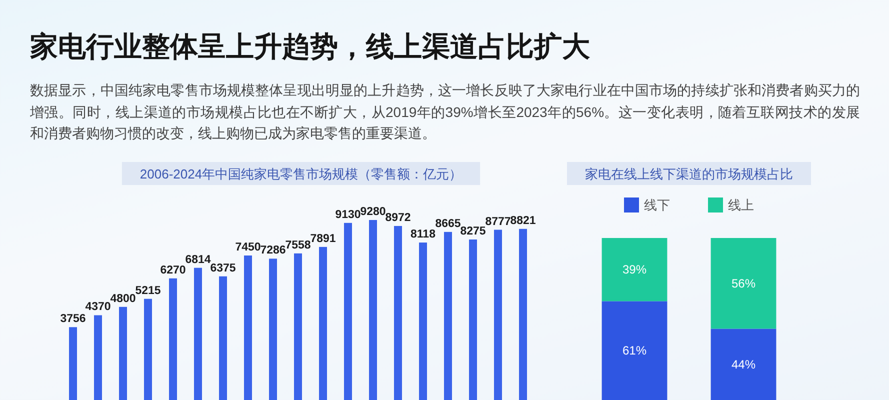 This screenshot has height=400, width=889. Describe the element at coordinates (123, 298) in the screenshot. I see `data-label: 4800` at that location.